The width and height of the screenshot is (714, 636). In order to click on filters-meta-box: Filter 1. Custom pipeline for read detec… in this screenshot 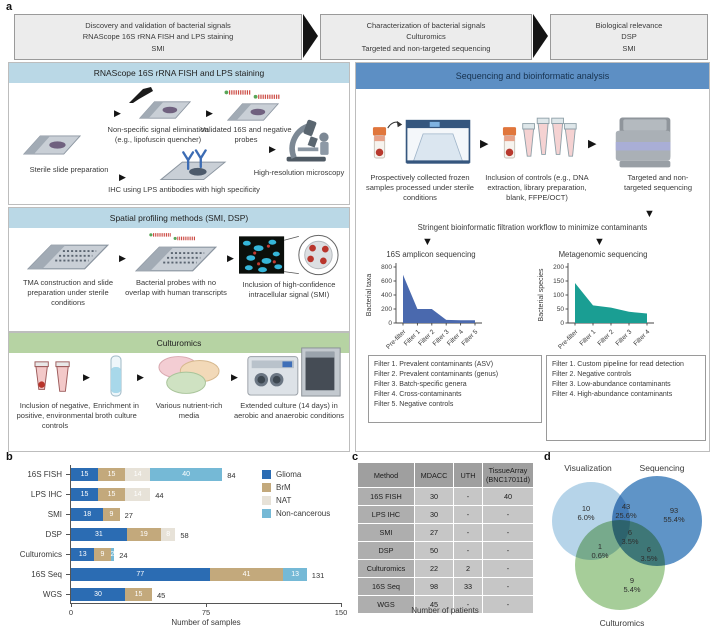, I will do `click(626, 398)`.